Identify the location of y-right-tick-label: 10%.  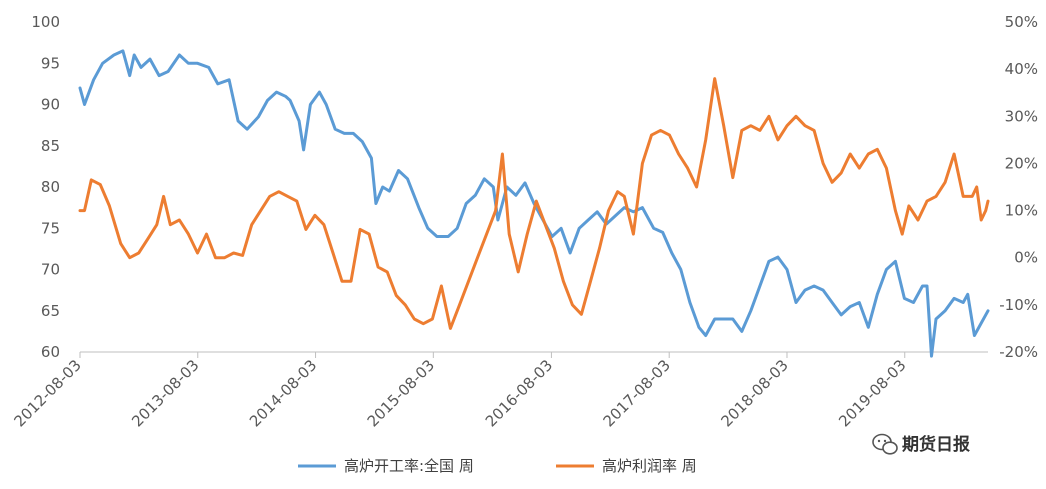
(1021, 211).